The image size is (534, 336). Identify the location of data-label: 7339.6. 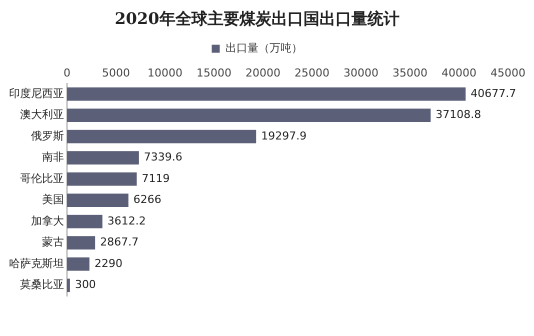
(163, 157).